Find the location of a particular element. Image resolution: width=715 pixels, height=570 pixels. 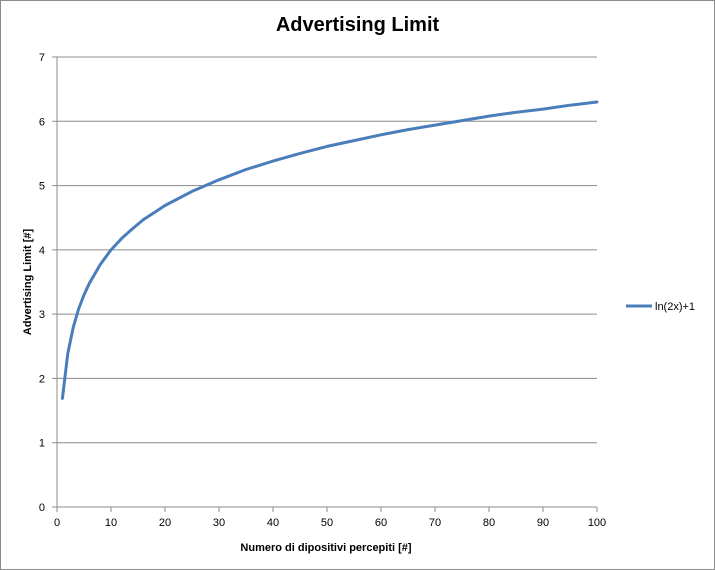

y-tick-label: 1 is located at coordinates (42, 444).